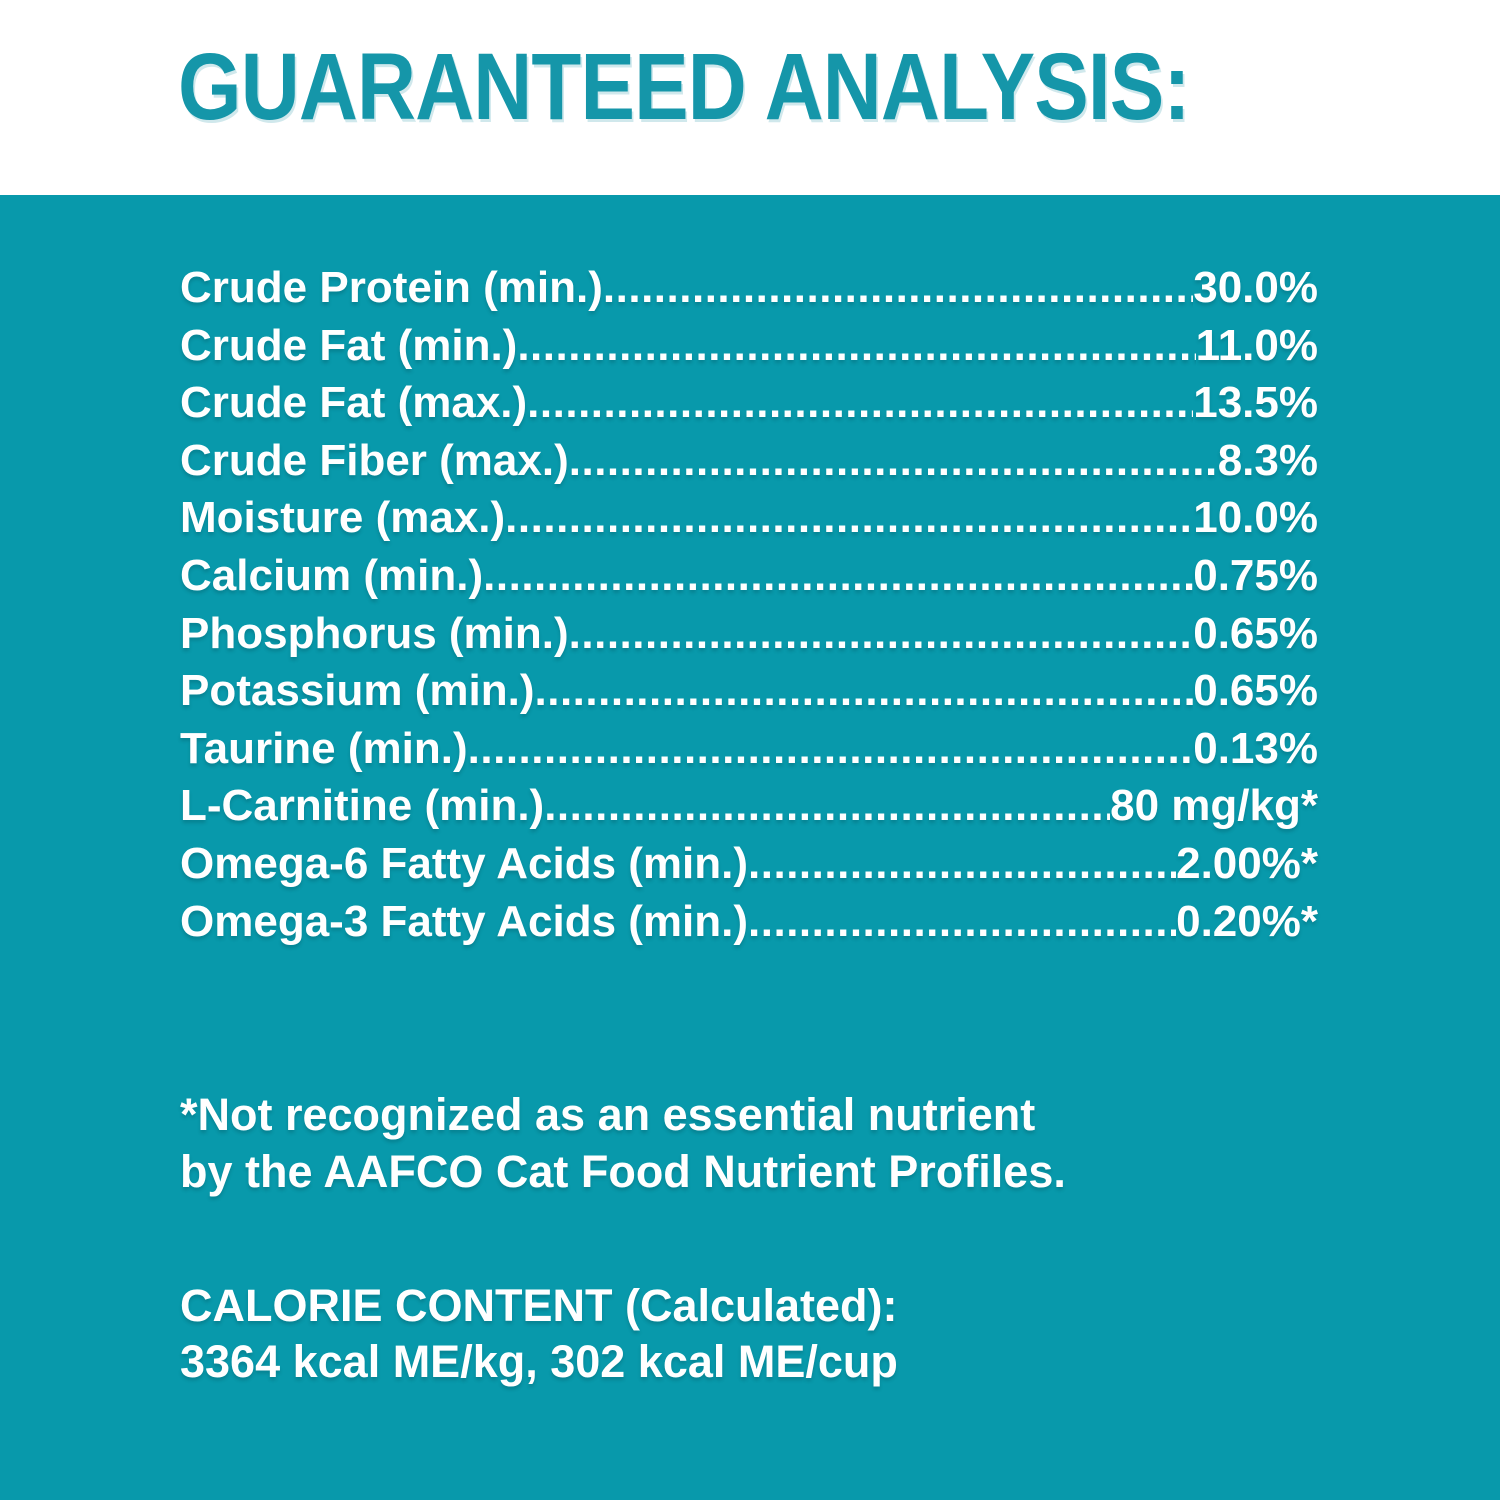 Image resolution: width=1500 pixels, height=1500 pixels. Describe the element at coordinates (539, 1306) in the screenshot. I see `calorie-heading: CALORIE CONTENT (Calculated):` at that location.